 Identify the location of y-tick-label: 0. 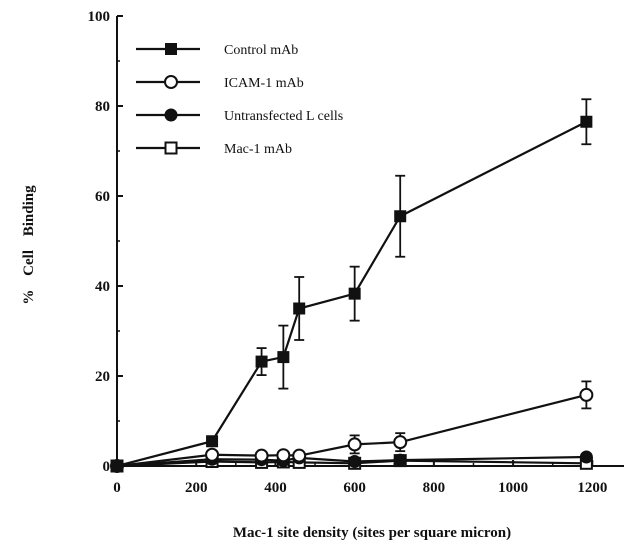
(107, 467).